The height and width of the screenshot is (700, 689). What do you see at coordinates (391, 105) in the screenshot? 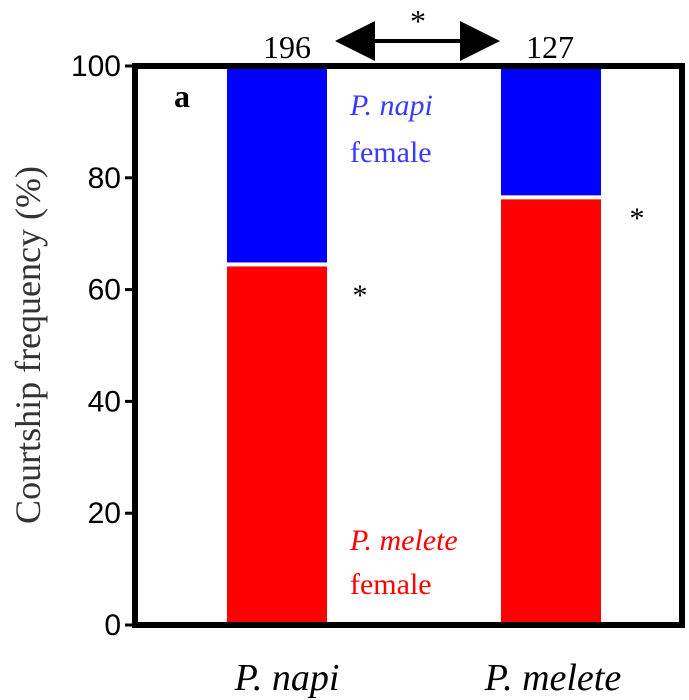
I see `legend-napi-species: P. napi` at bounding box center [391, 105].